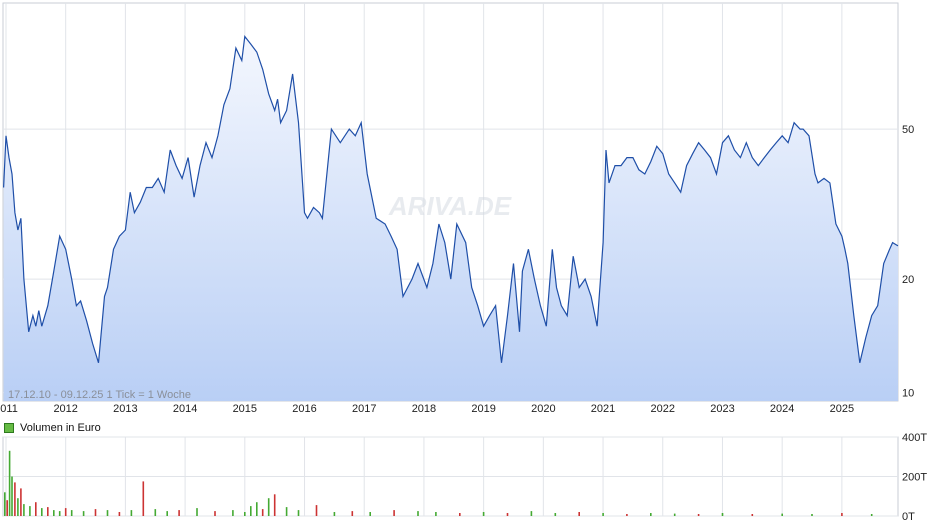  What do you see at coordinates (722, 409) in the screenshot?
I see `x-tick-label: 2023` at bounding box center [722, 409].